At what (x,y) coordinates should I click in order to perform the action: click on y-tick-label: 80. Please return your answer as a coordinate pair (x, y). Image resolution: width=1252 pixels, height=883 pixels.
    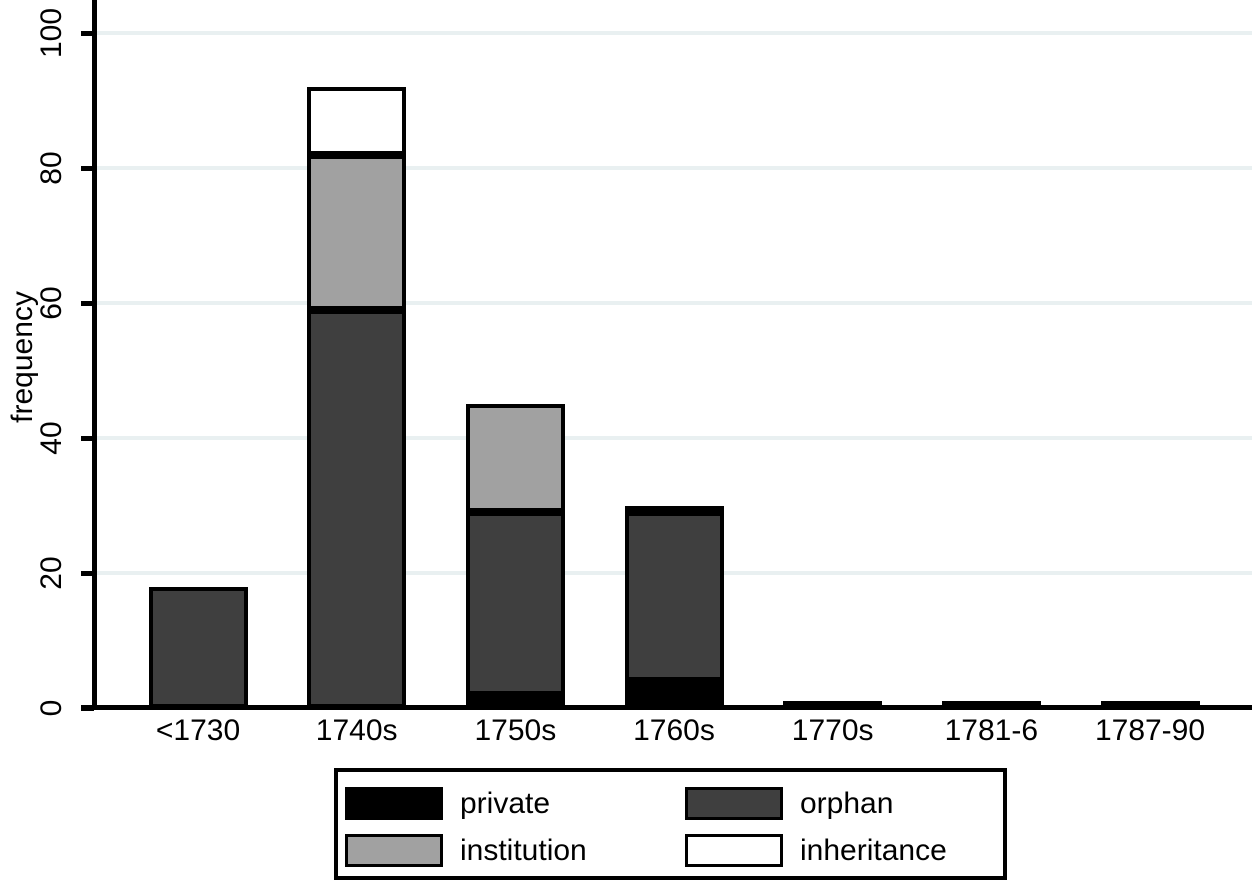
    Looking at the image, I should click on (51, 168).